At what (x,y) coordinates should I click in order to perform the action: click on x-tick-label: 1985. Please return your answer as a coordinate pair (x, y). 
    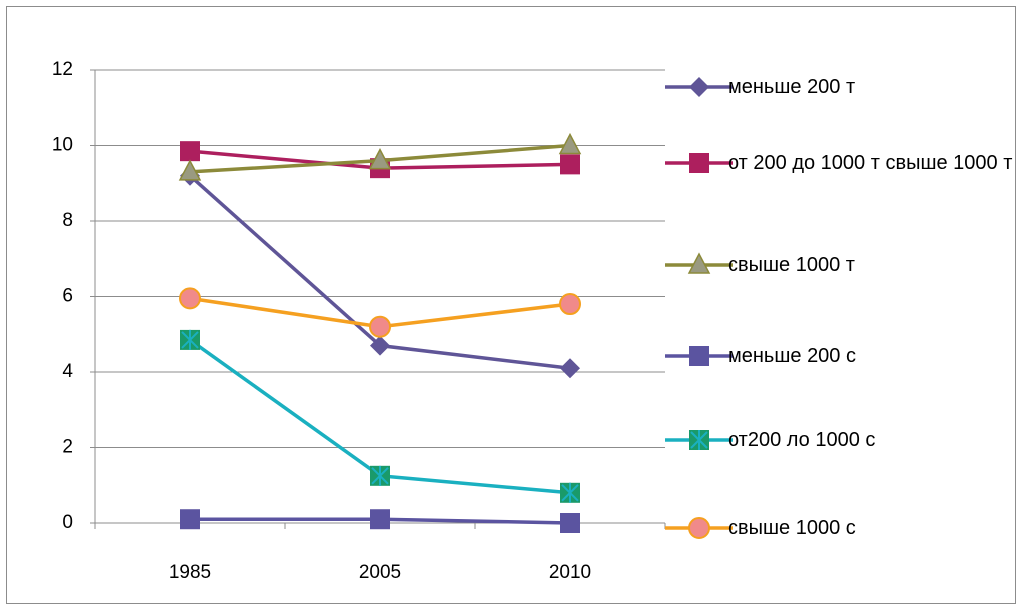
    Looking at the image, I should click on (190, 572).